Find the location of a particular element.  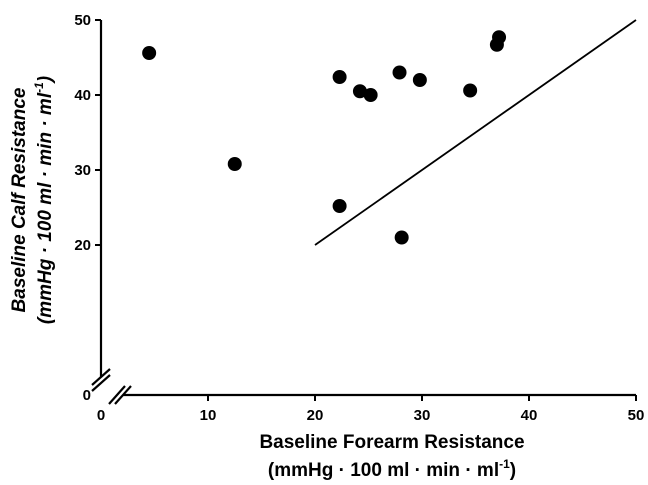

y-axis-title-units: (mmHg · 100 ml · min · ml-1) is located at coordinates (44, 200).